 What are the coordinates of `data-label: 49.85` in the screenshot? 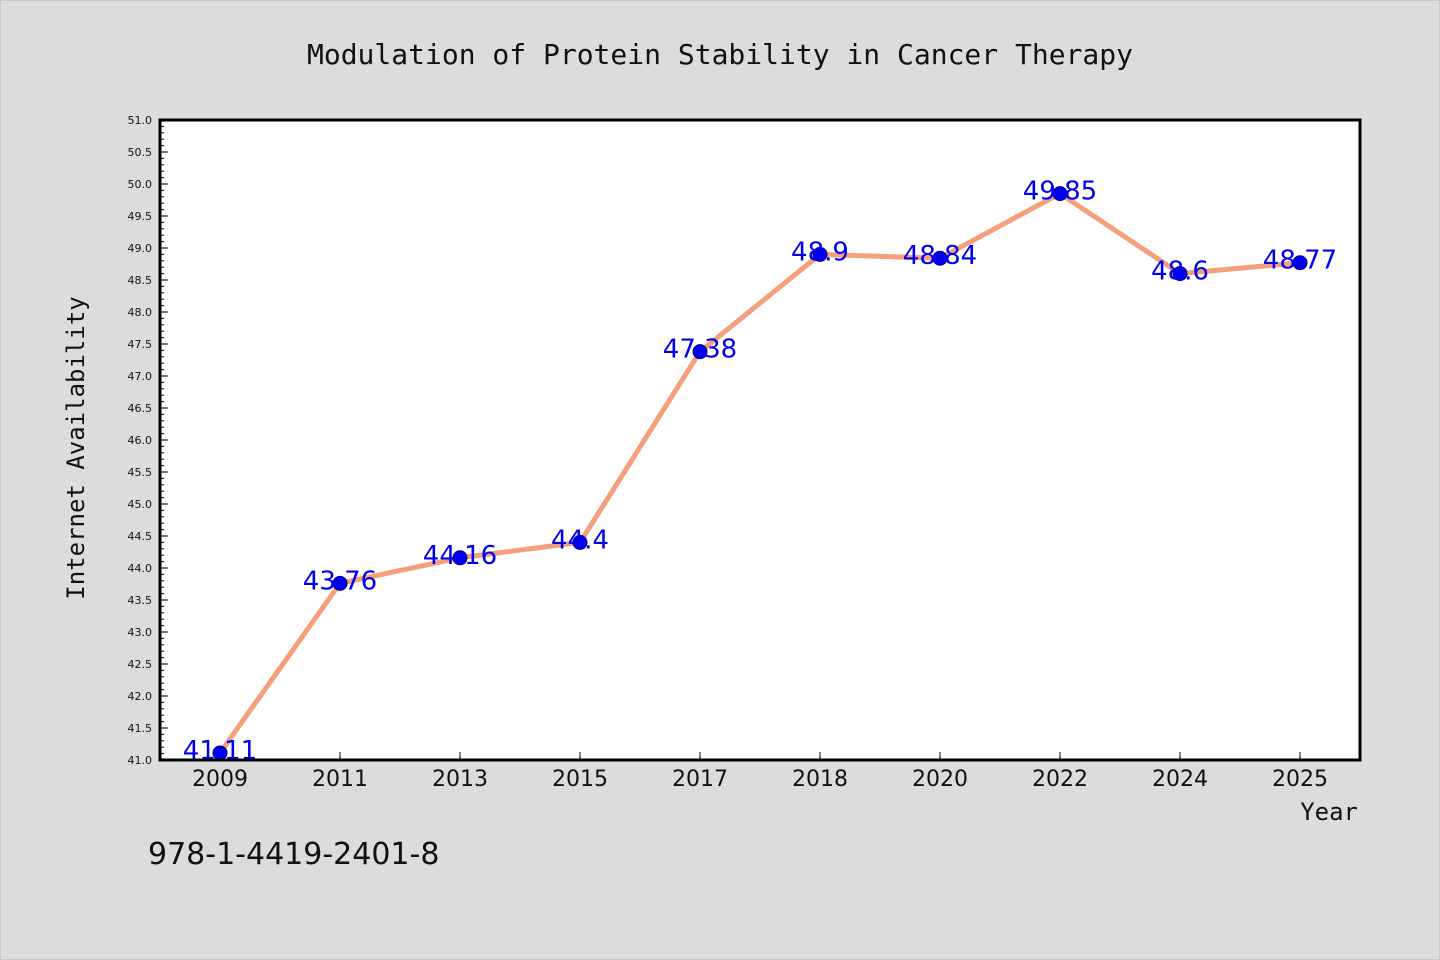 It's located at (1060, 192).